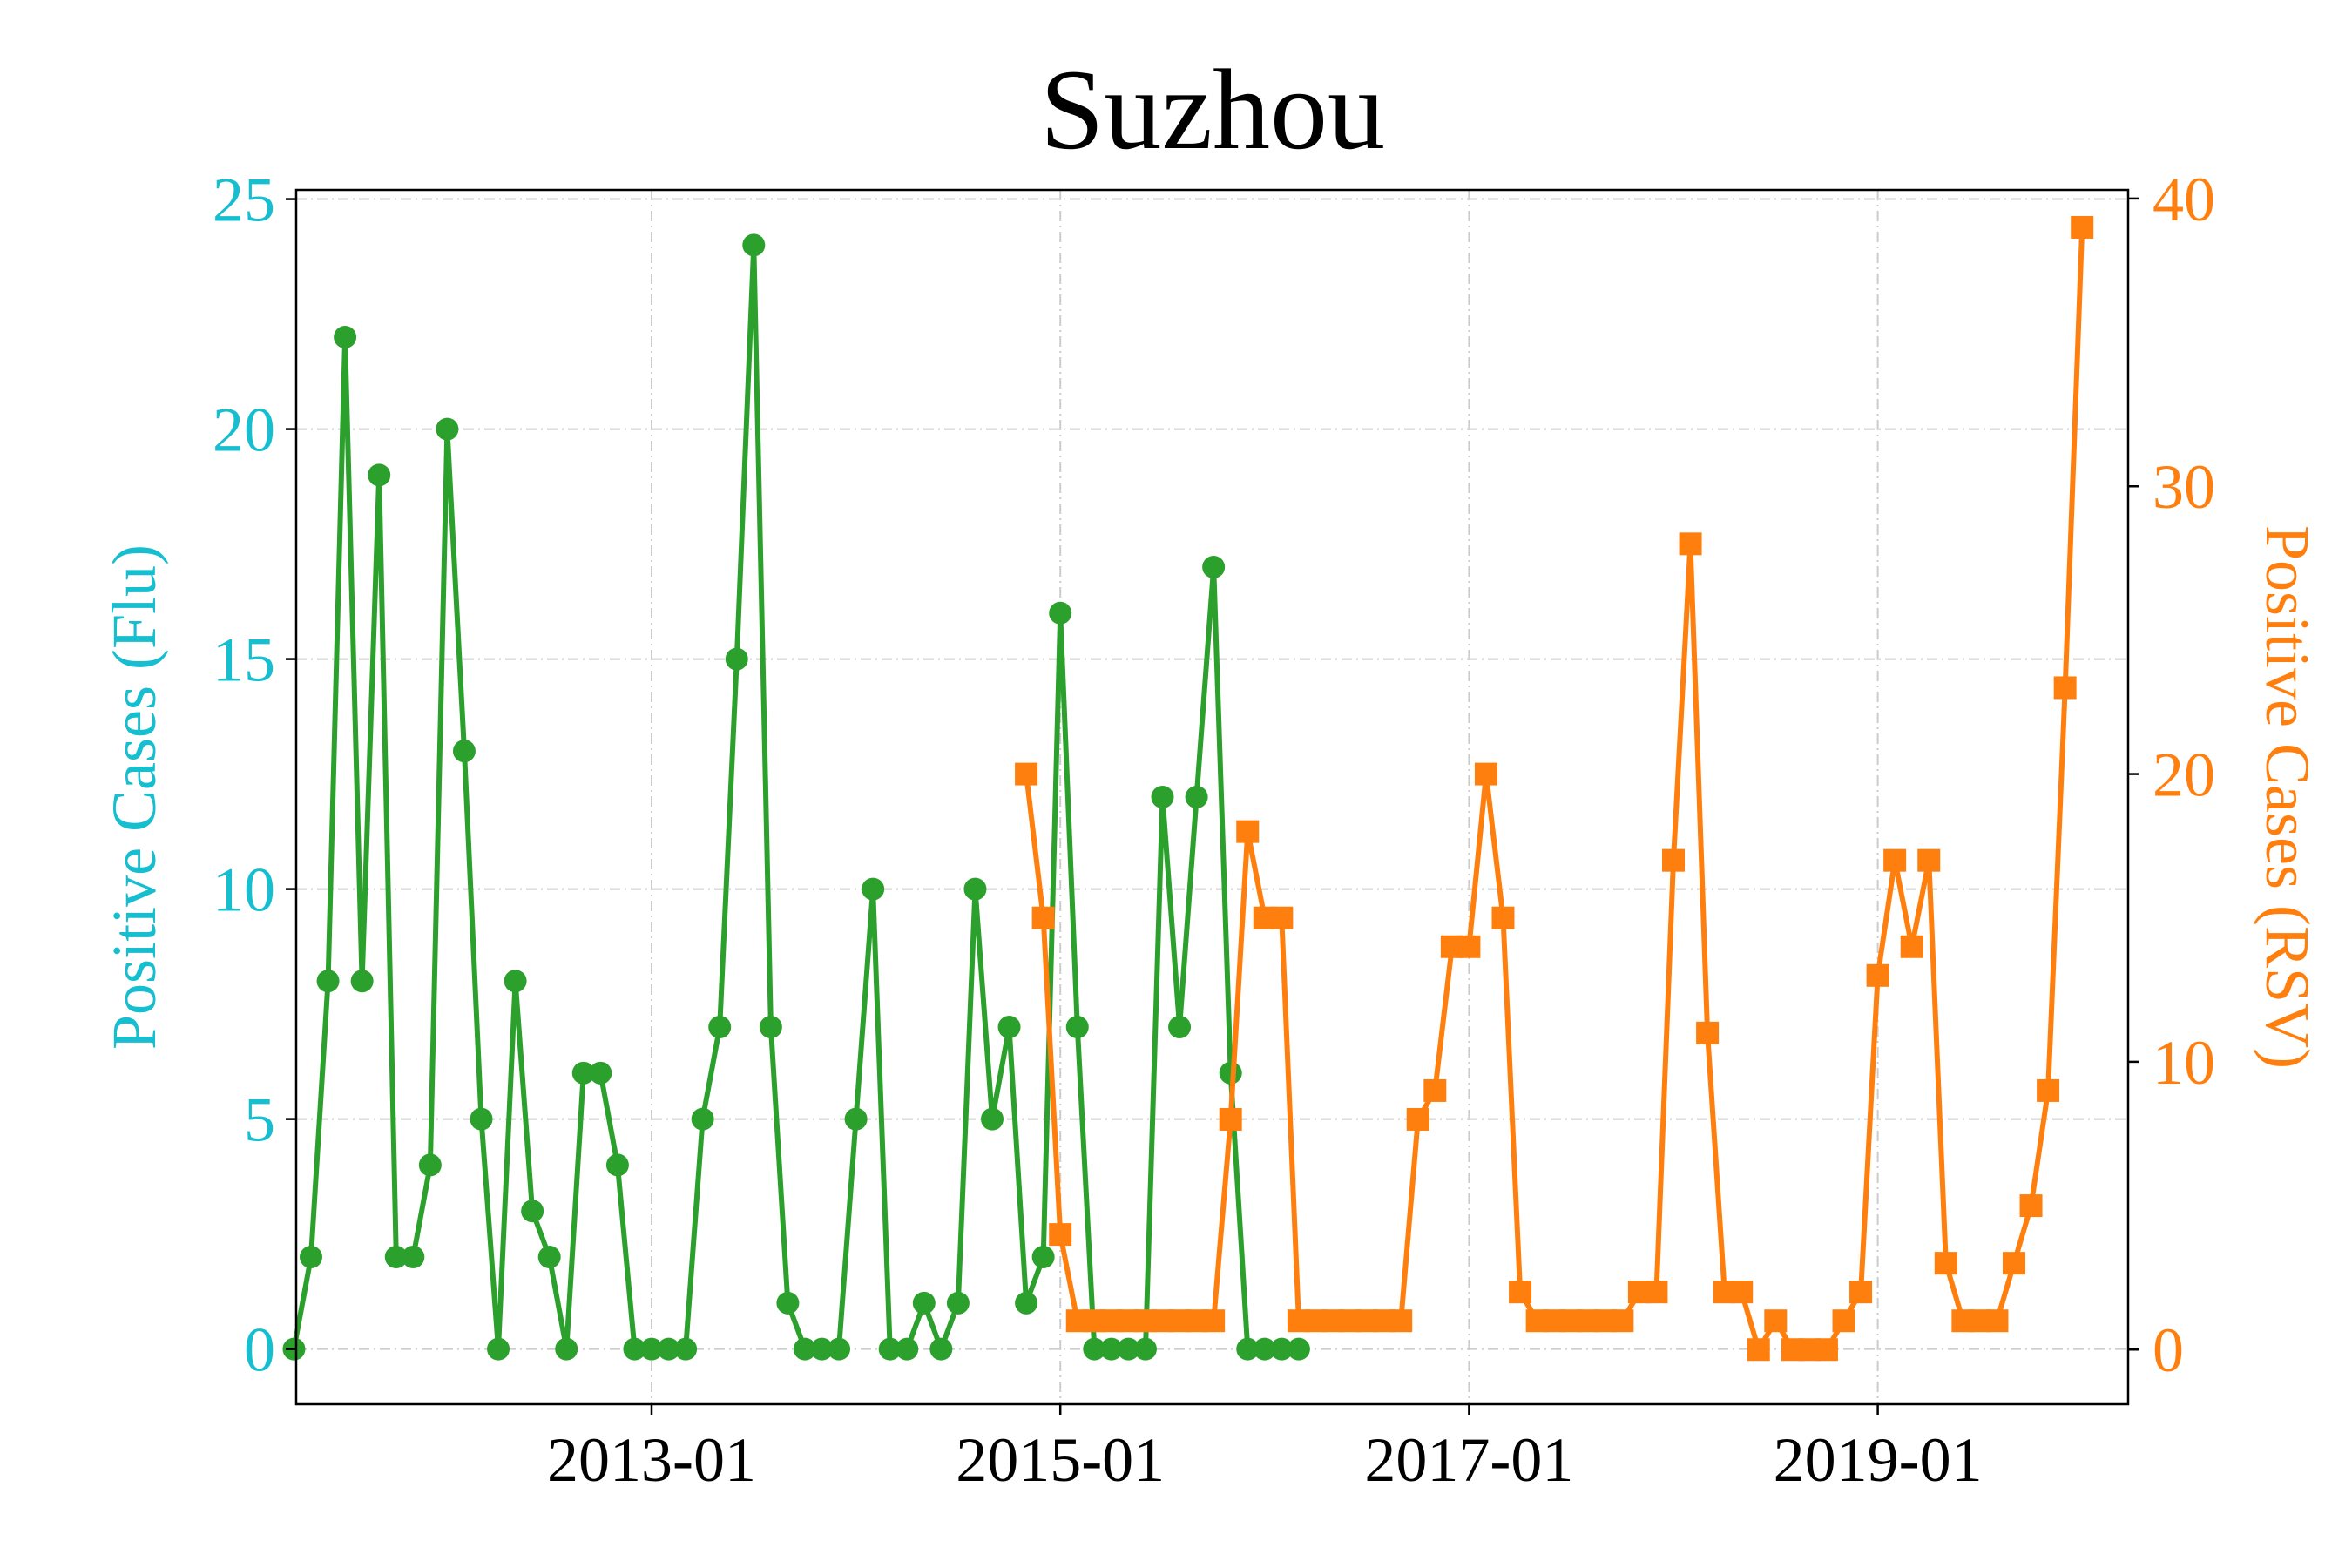 This screenshot has width=2352, height=1568. I want to click on y-axis-label-left: Positive Cases (Flu), so click(134, 797).